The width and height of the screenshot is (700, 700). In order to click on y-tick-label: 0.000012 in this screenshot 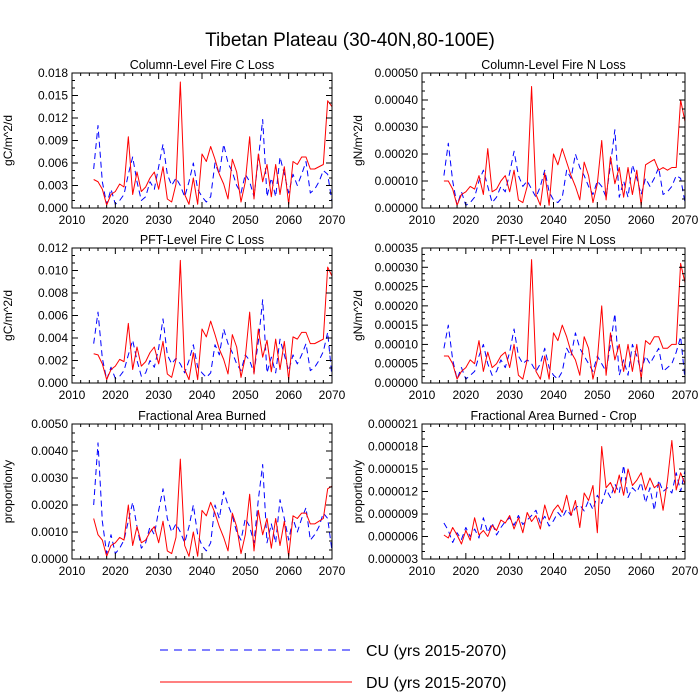, I will do `click(393, 492)`.